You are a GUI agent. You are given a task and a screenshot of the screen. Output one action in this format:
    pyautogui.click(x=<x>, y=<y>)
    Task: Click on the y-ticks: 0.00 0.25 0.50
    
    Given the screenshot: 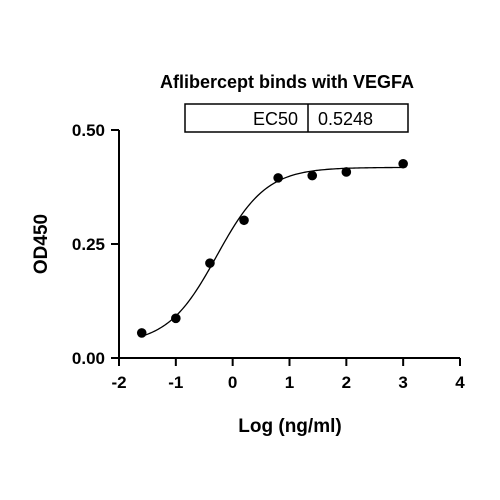 What is the action you would take?
    pyautogui.click(x=95, y=244)
    